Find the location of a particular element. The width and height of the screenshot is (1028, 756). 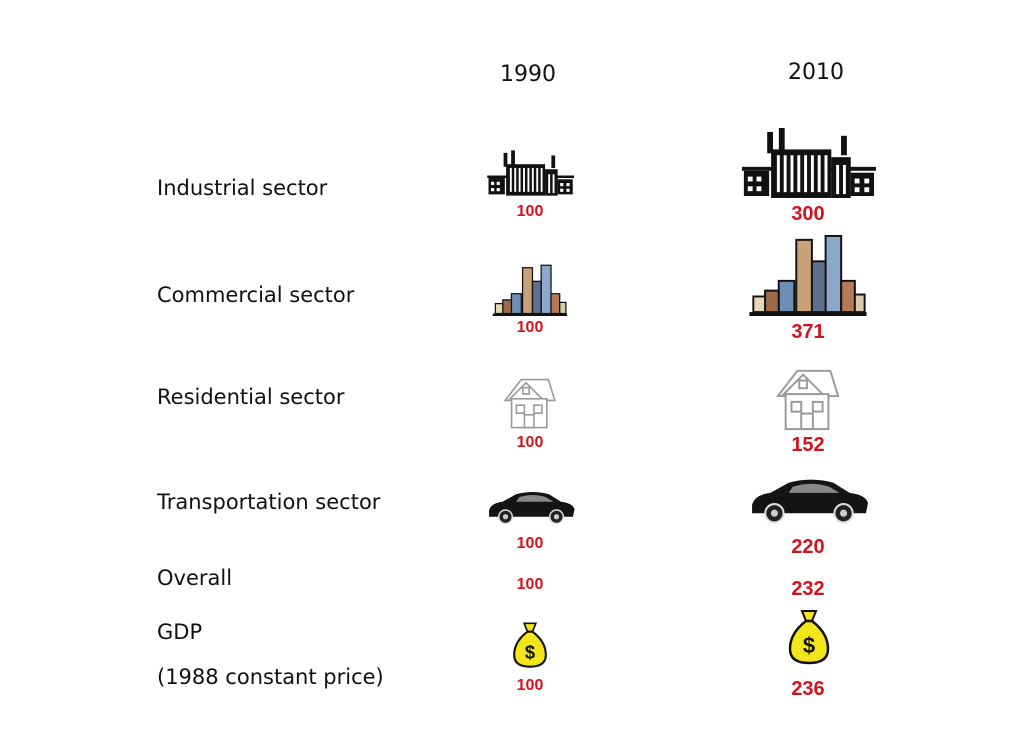

year-header-2010: 2010 is located at coordinates (816, 72).